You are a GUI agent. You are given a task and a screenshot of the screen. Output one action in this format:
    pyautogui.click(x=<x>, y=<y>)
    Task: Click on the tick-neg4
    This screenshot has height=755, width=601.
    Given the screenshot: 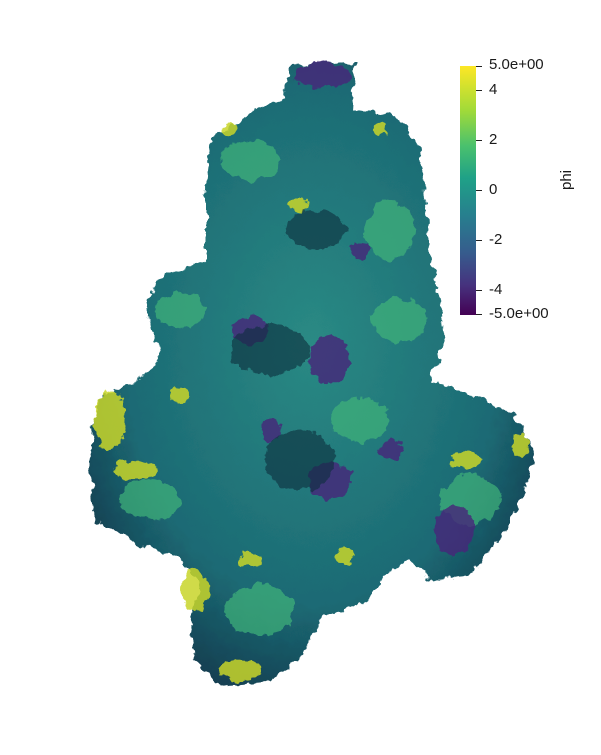 What is the action you would take?
    pyautogui.click(x=479, y=290)
    